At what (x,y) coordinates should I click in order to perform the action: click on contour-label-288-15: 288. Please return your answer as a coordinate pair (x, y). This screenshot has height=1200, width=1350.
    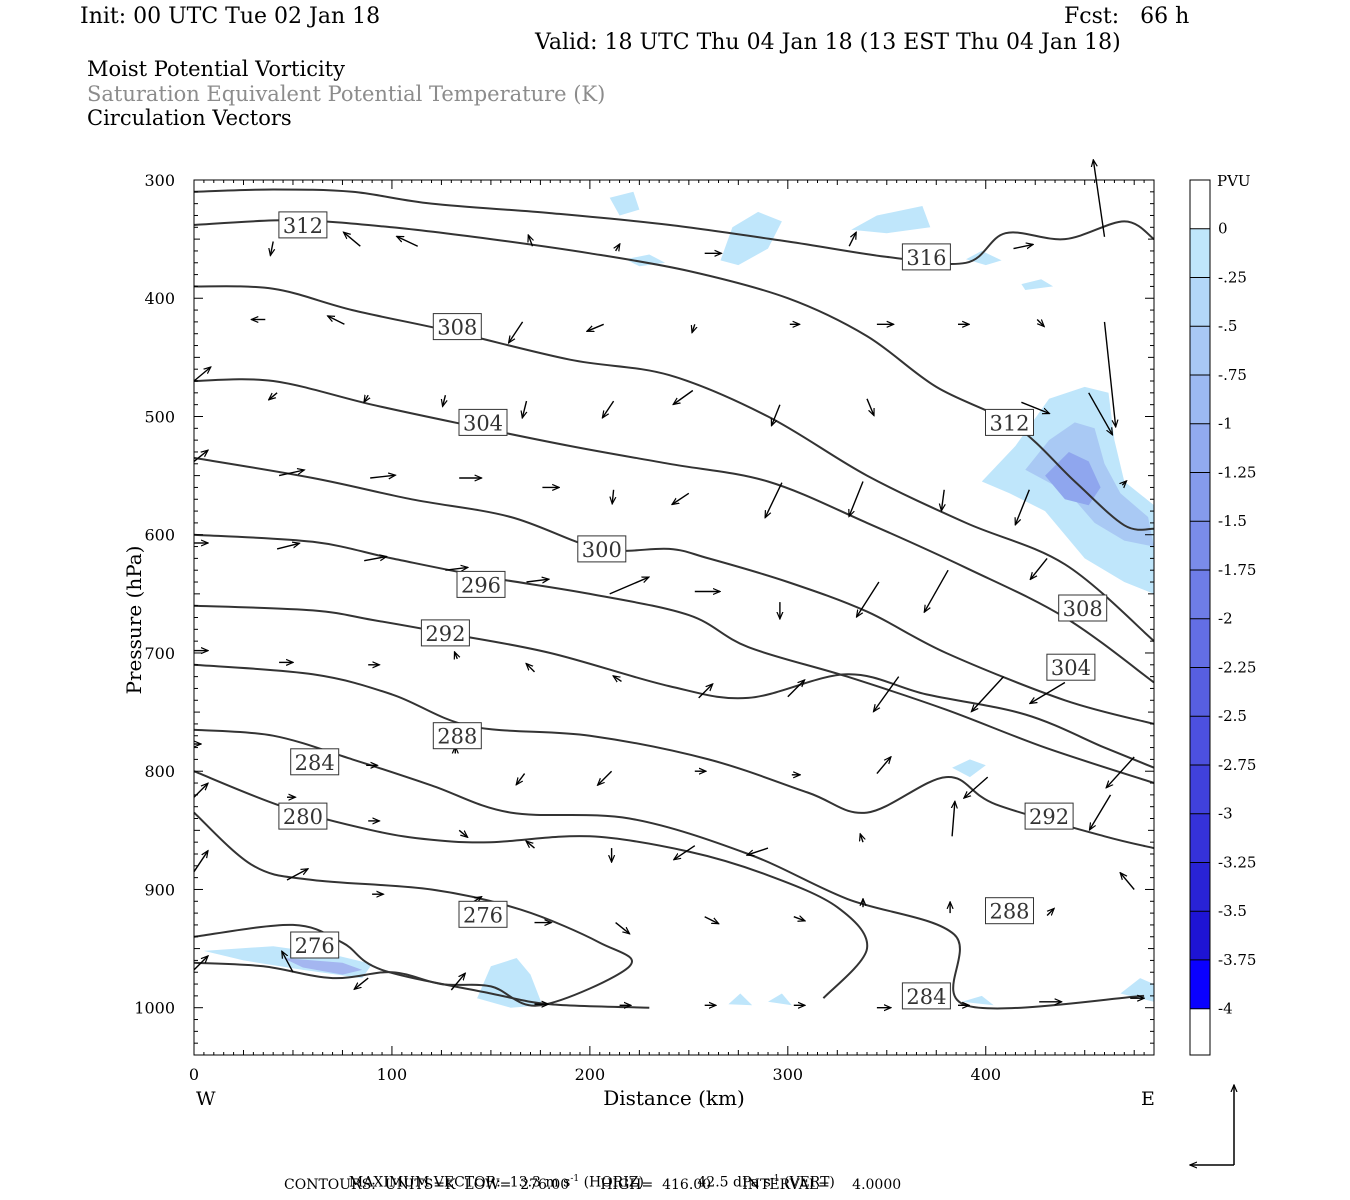
    Looking at the image, I should click on (1009, 911).